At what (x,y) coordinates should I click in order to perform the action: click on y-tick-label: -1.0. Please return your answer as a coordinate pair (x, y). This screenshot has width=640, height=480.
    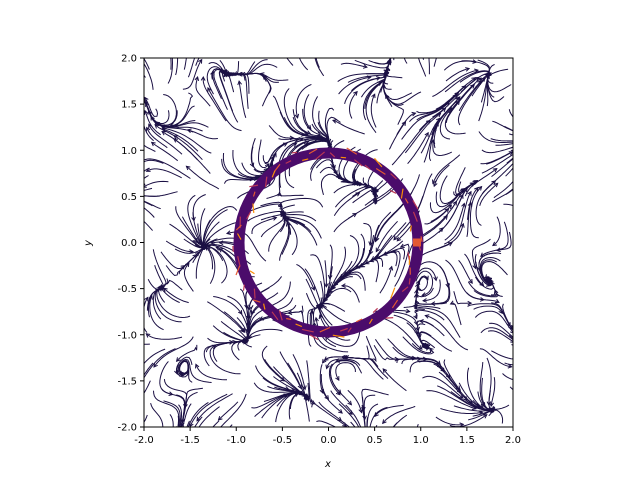
    Looking at the image, I should click on (127, 335).